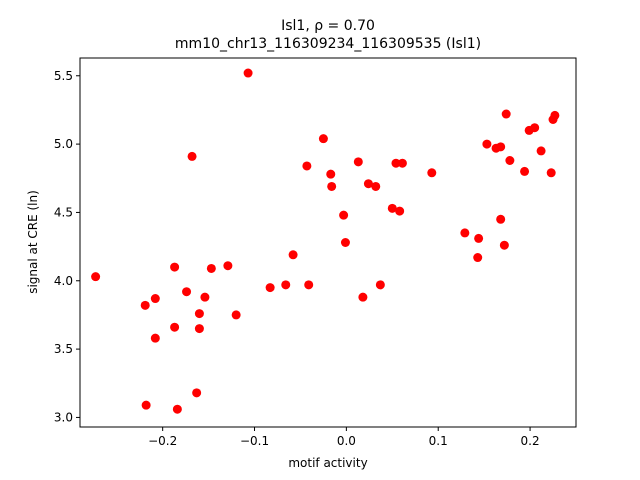 Image resolution: width=640 pixels, height=480 pixels. Describe the element at coordinates (327, 463) in the screenshot. I see `x-axis-label: motif activity` at that location.